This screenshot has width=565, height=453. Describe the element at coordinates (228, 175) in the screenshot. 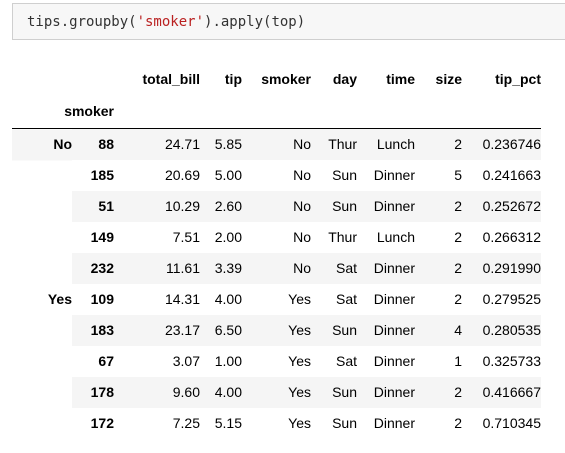

I see `table-cell: 5.00` at that location.